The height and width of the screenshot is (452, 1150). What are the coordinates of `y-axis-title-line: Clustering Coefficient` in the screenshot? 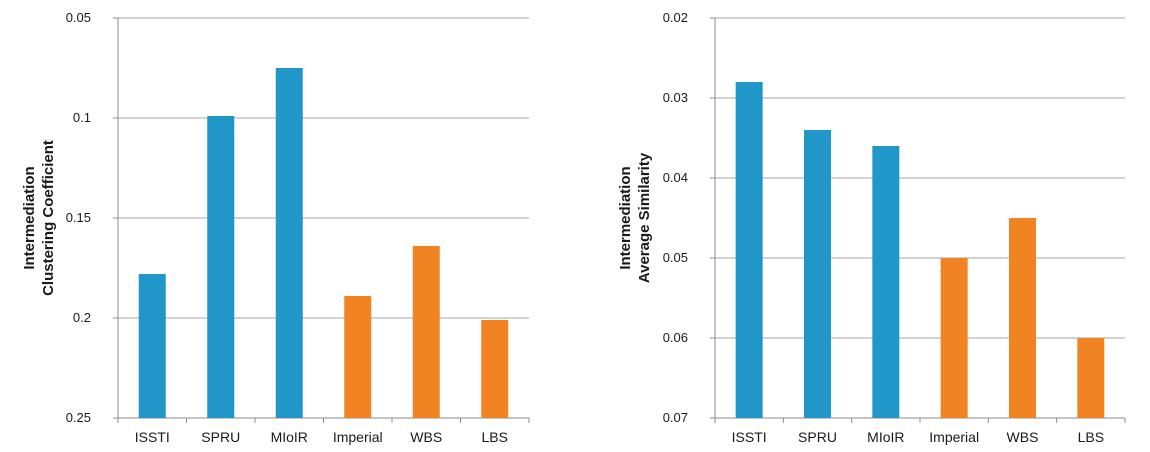 It's located at (48, 218).